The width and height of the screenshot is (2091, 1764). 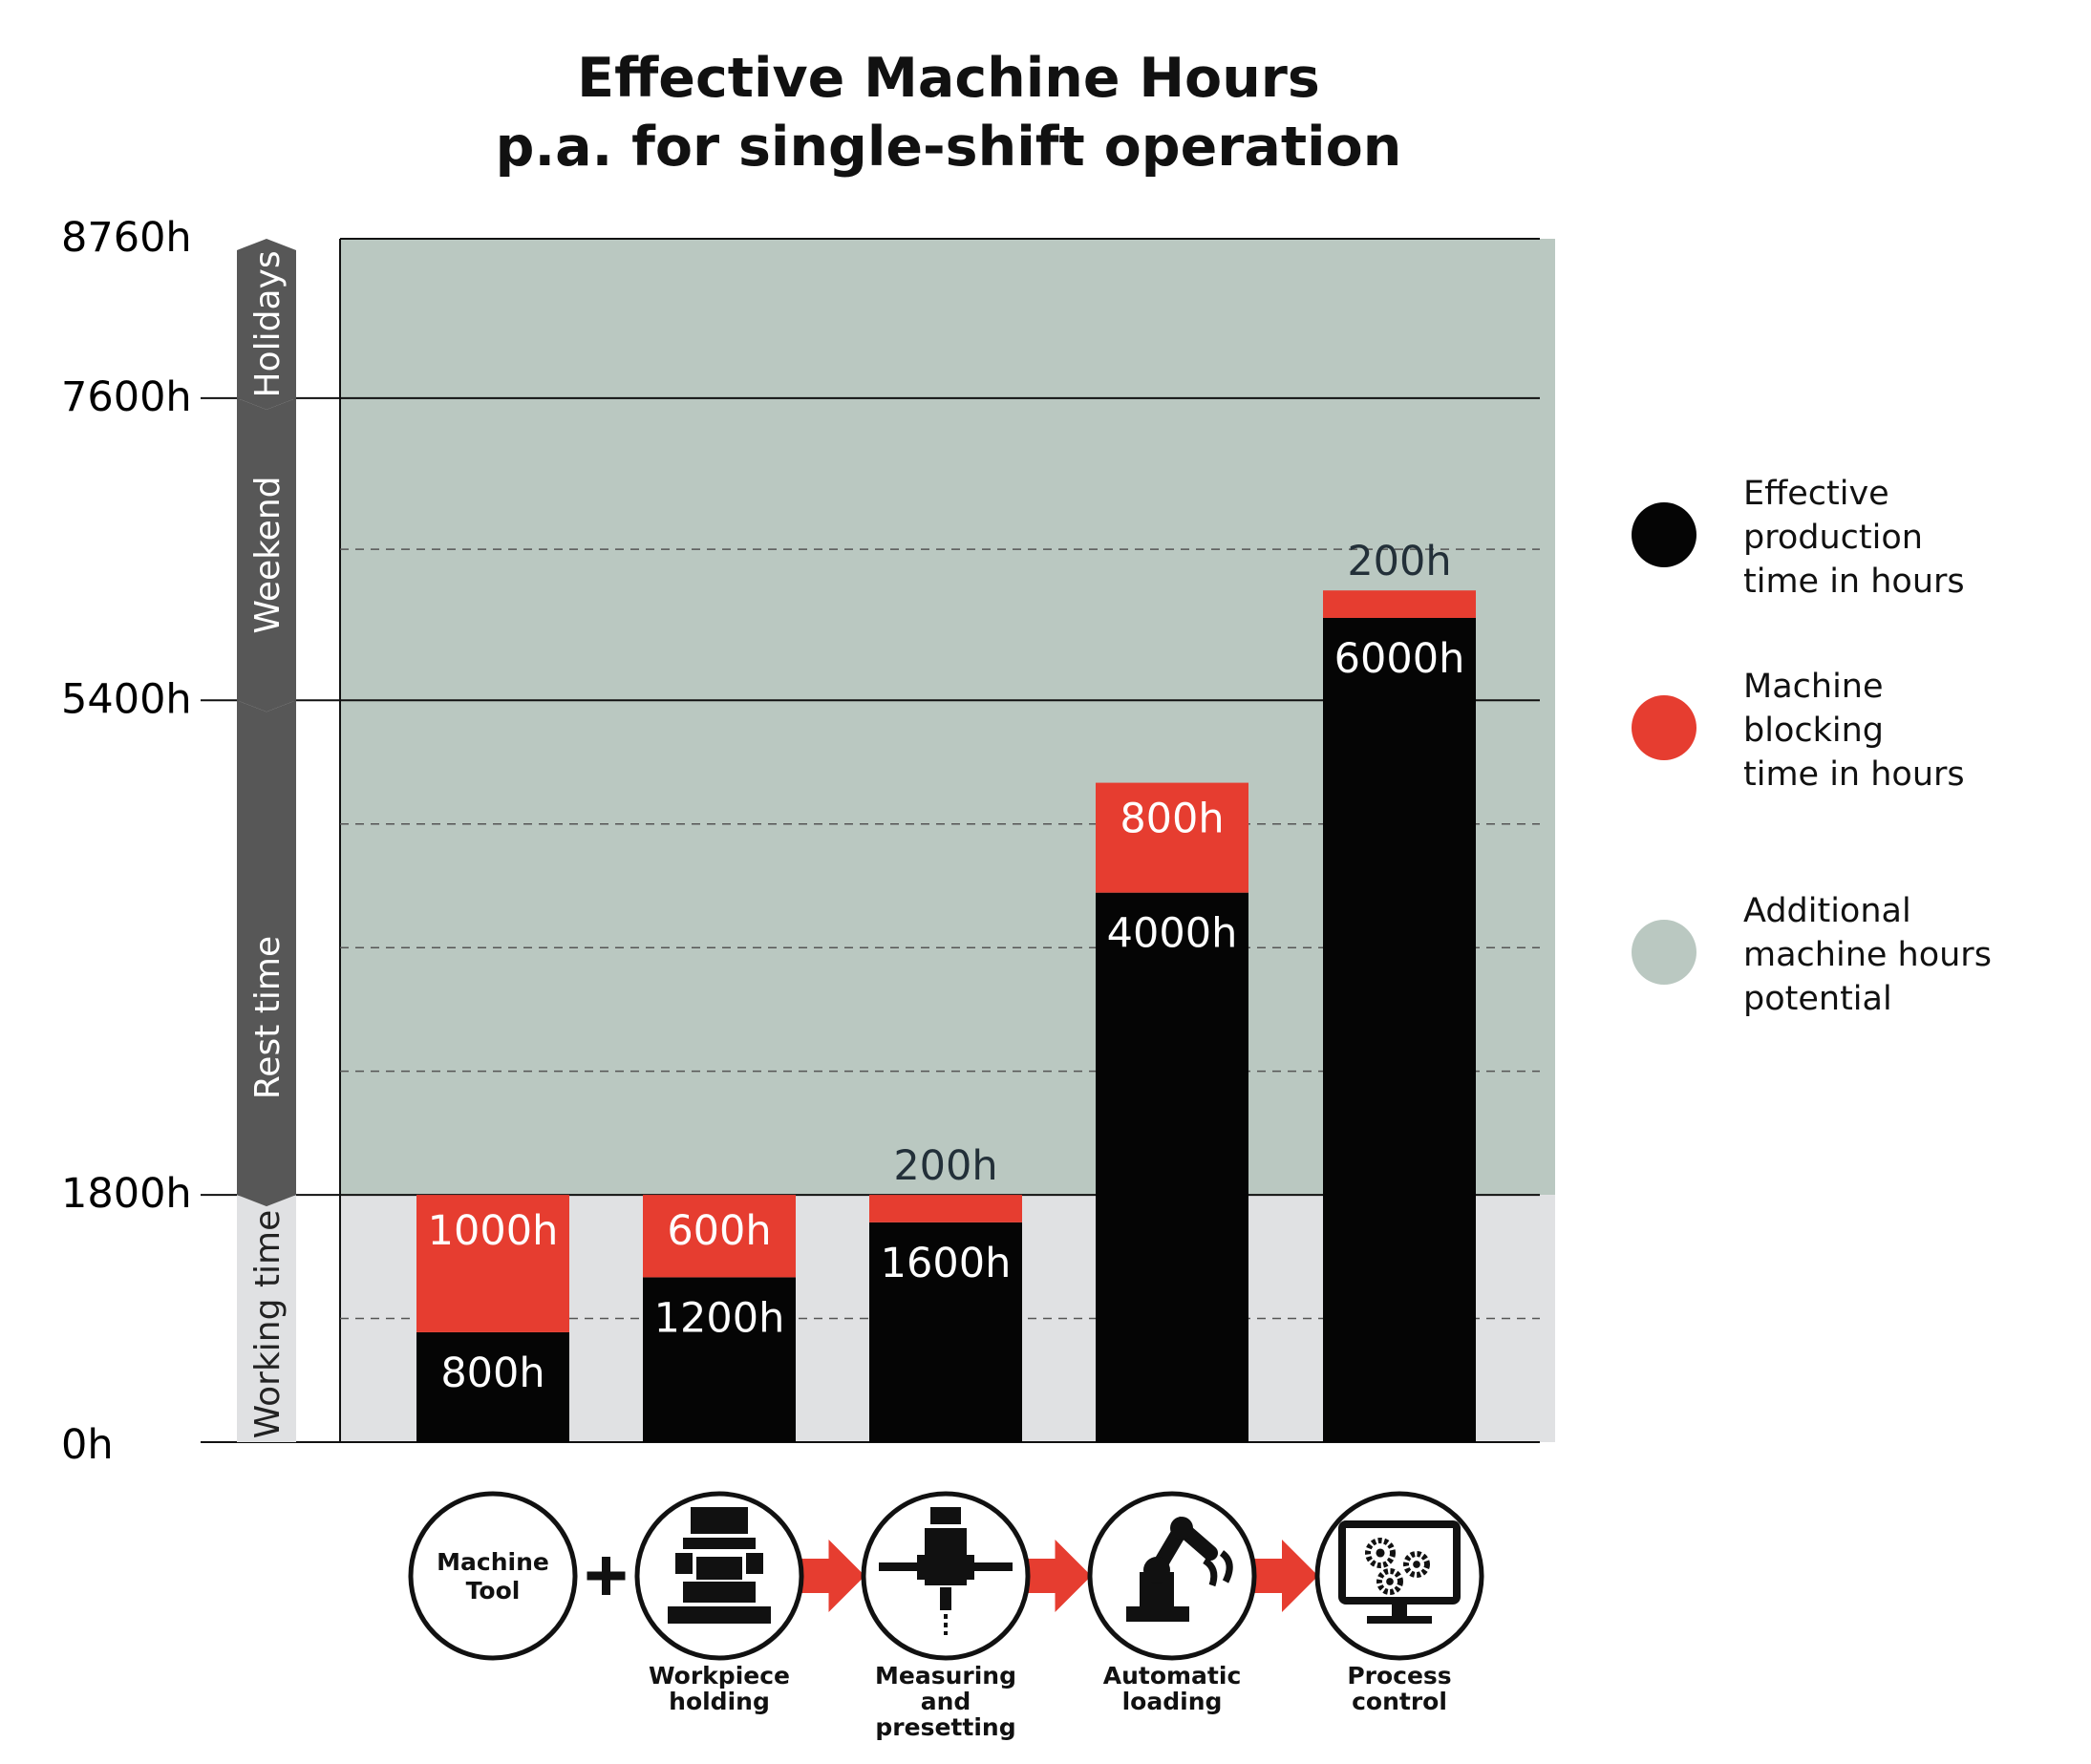 I want to click on step-label: Automatic, so click(x=1172, y=1676).